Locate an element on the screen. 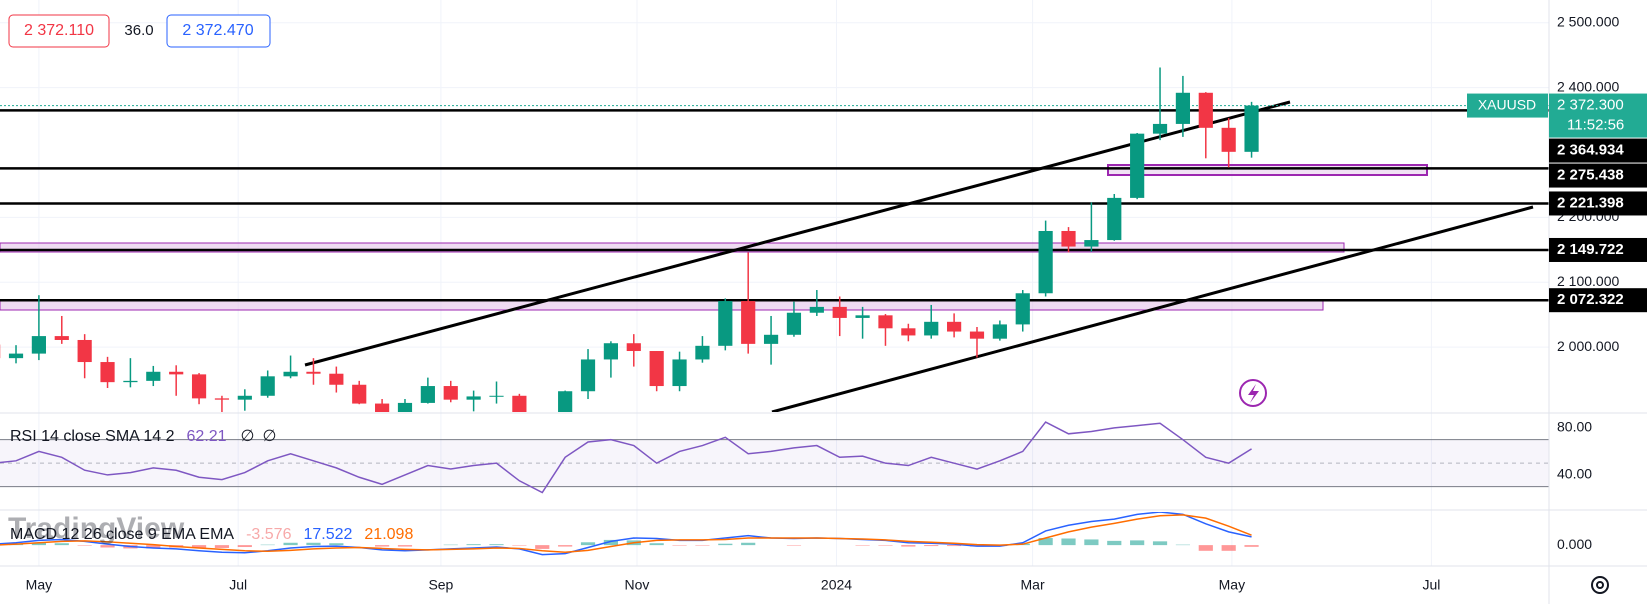 The width and height of the screenshot is (1647, 604). watermark: TradingView is located at coordinates (96, 528).